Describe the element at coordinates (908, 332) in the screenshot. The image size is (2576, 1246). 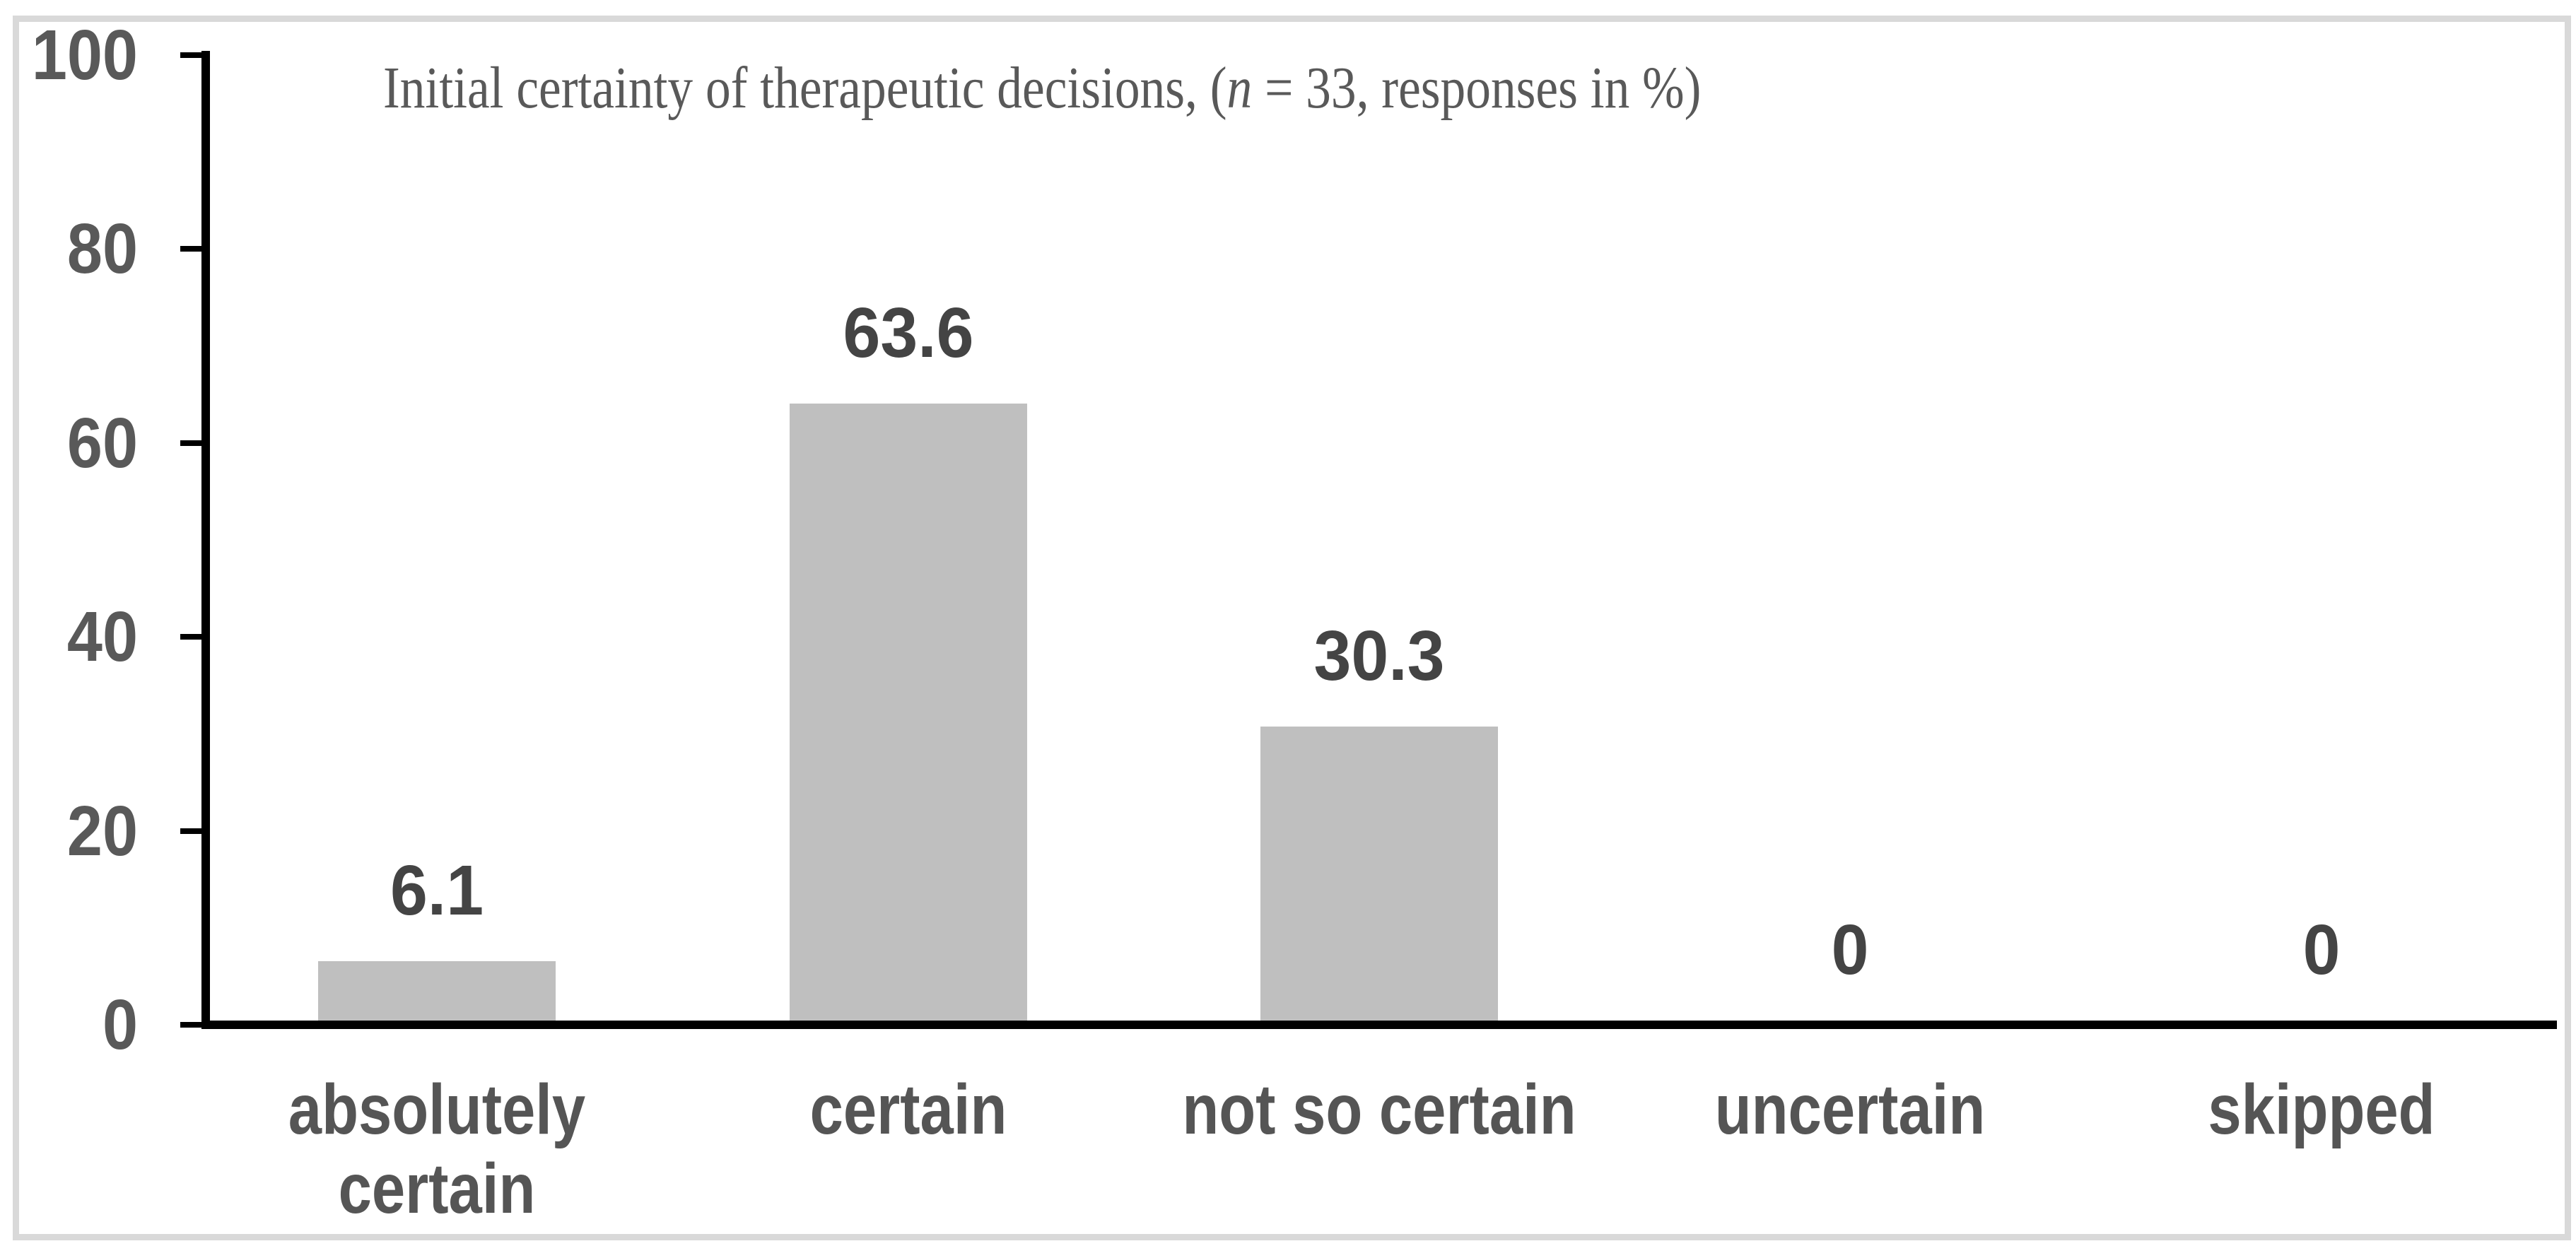
I see `bar-value-label: 63.6` at that location.